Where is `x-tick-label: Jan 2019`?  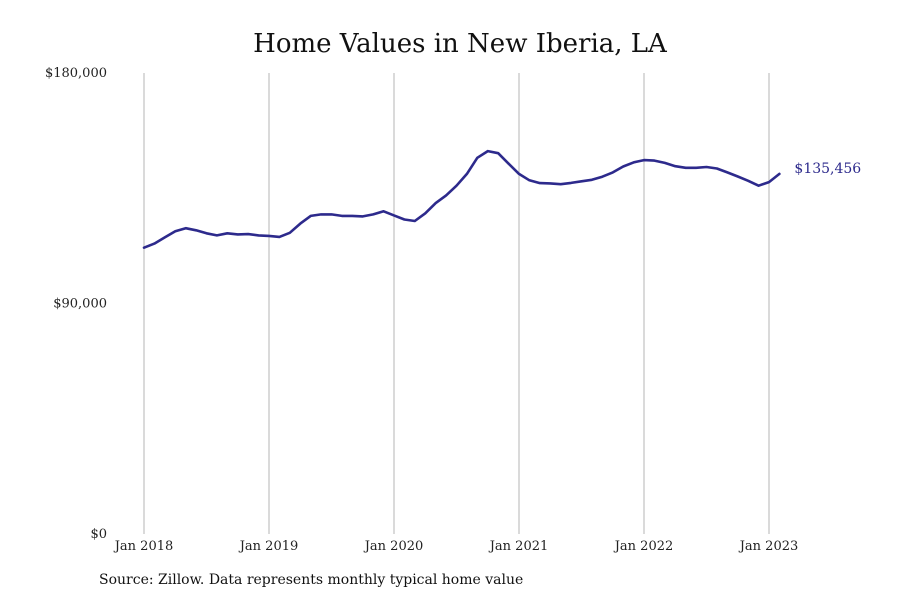
x-tick-label: Jan 2019 is located at coordinates (268, 546).